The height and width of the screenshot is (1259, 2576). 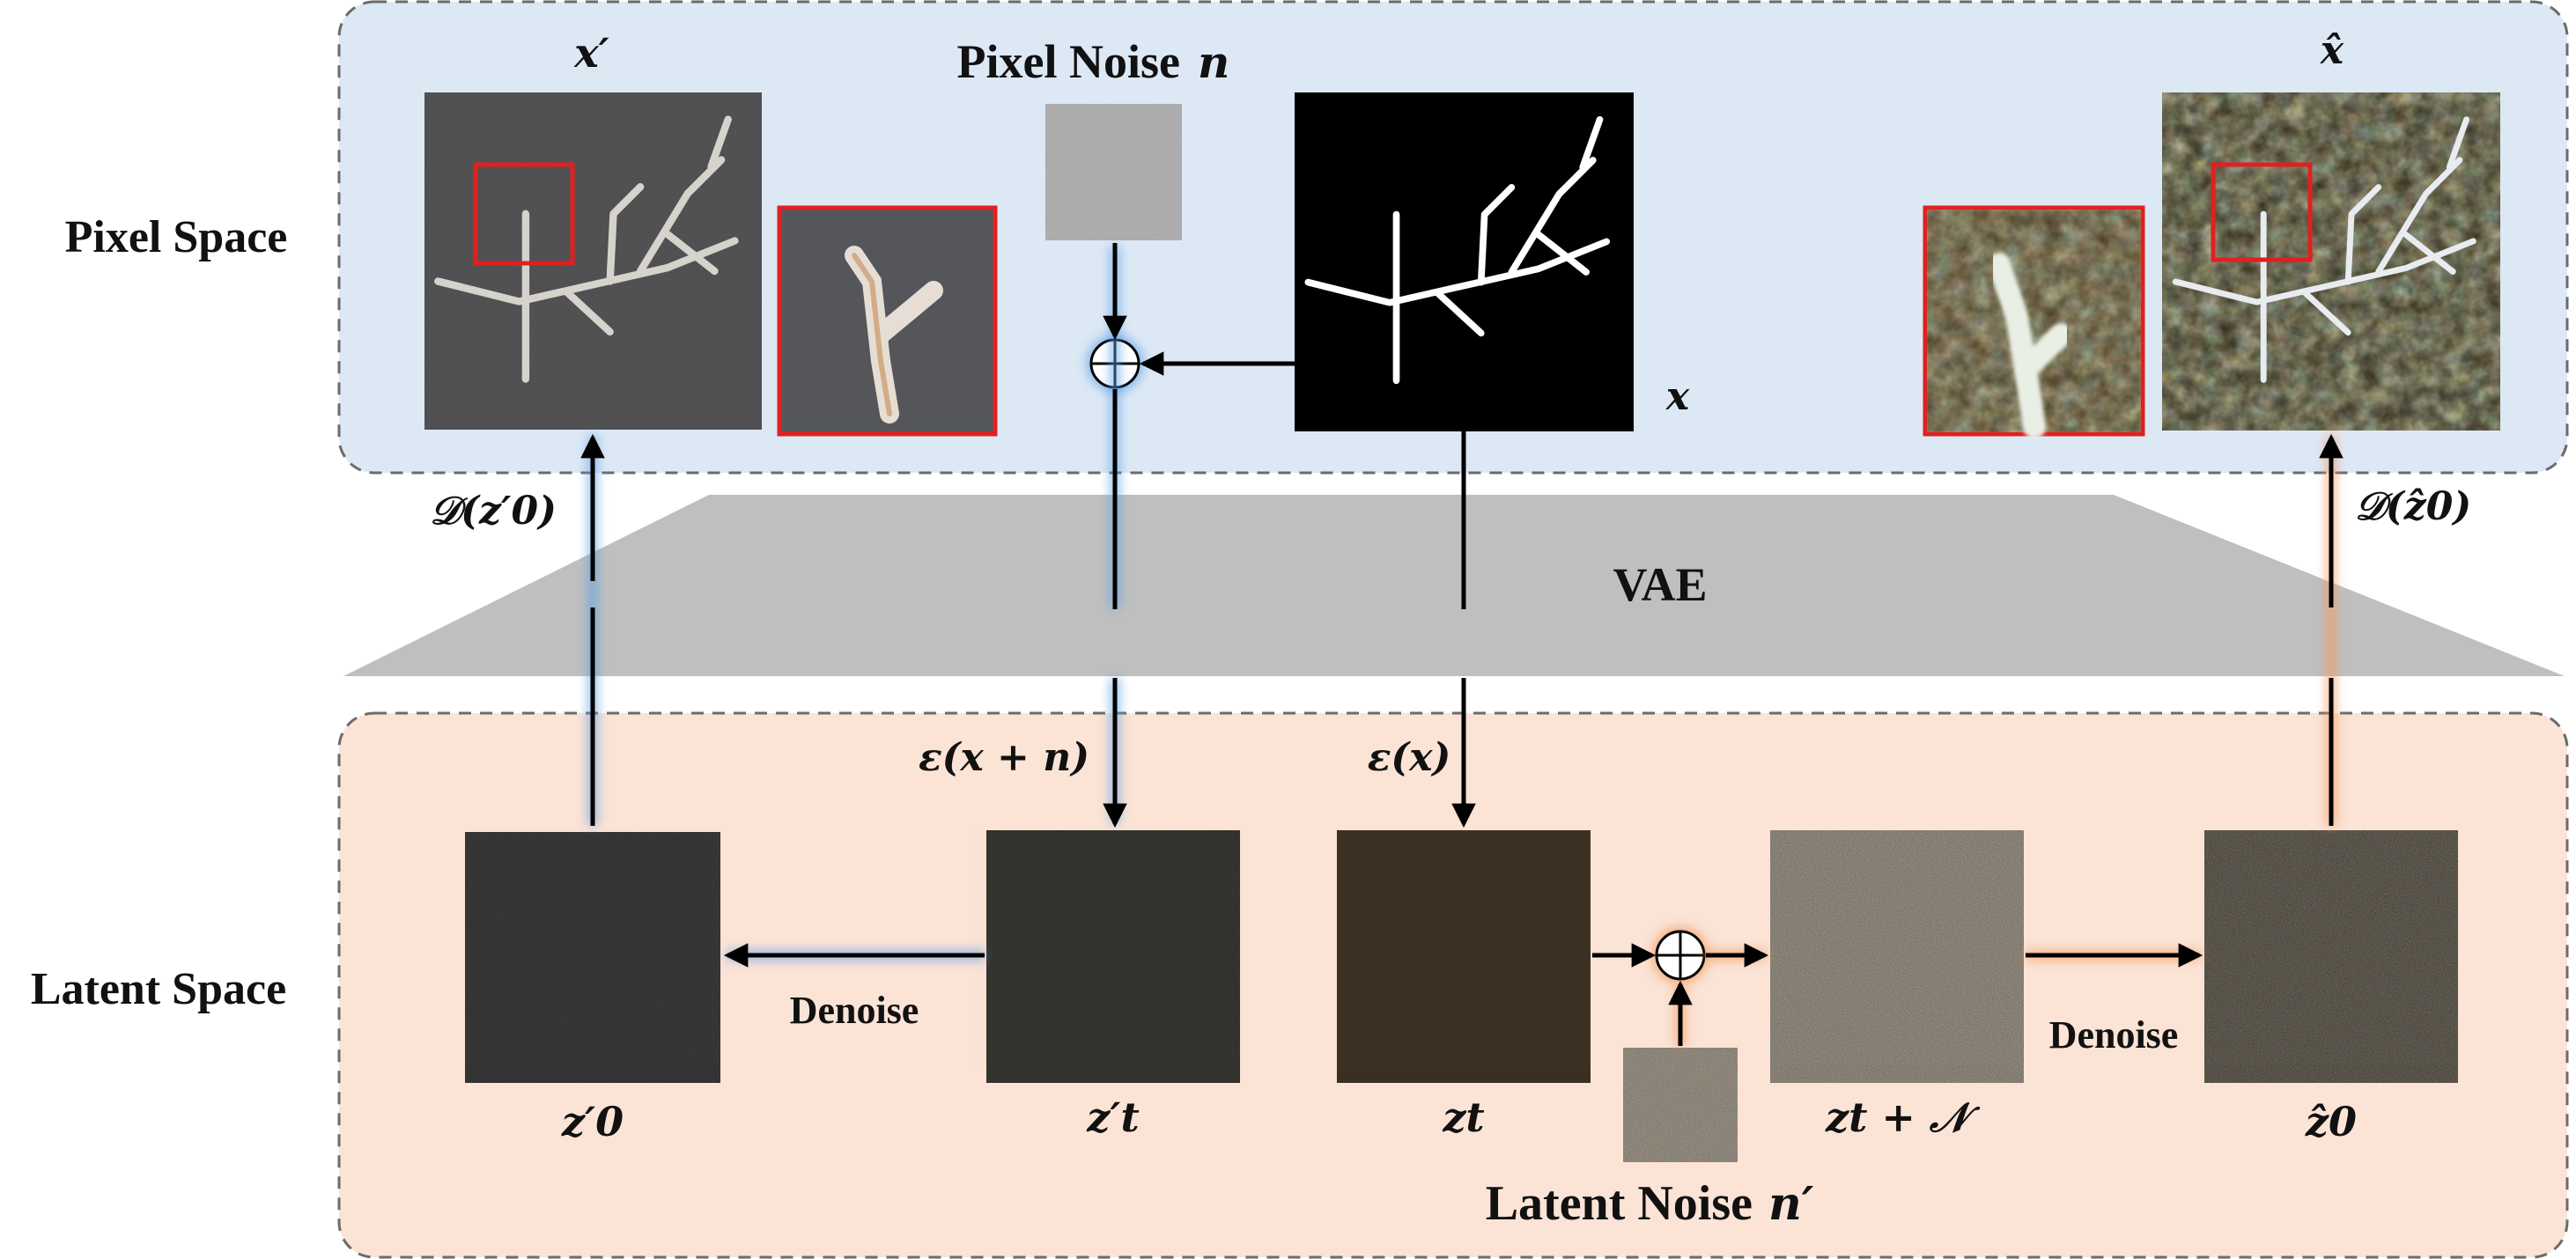 I want to click on x-hat-image, so click(x=2331, y=261).